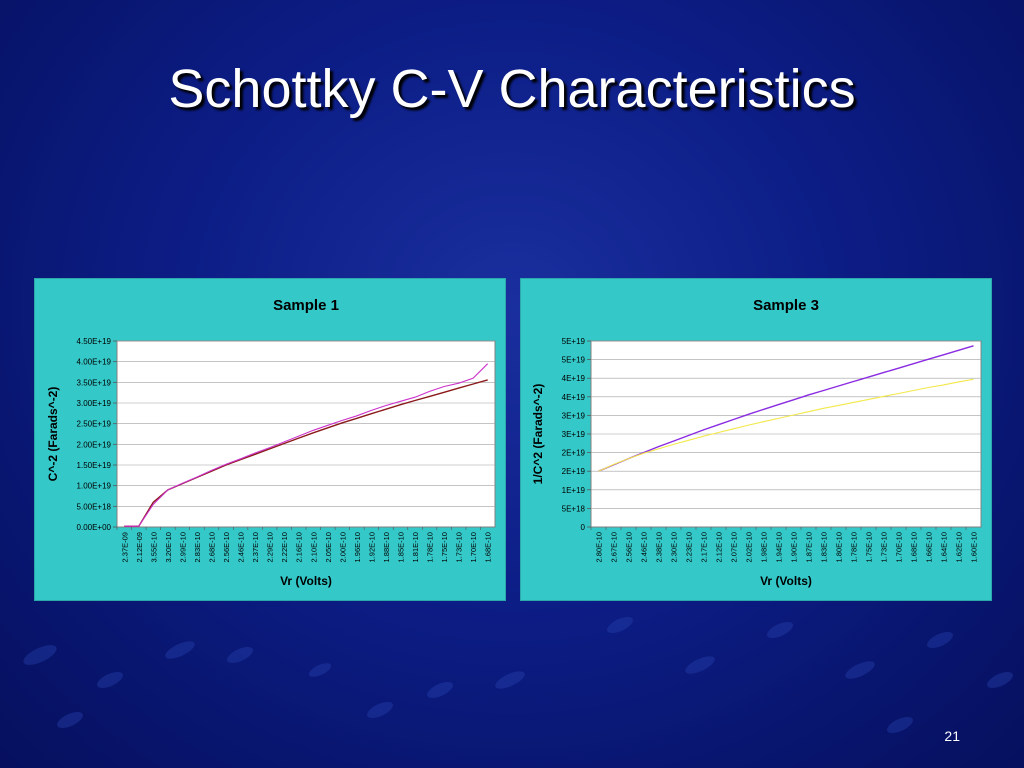 Image resolution: width=1024 pixels, height=768 pixels. I want to click on x-tick-label: 1.98E-10, so click(764, 547).